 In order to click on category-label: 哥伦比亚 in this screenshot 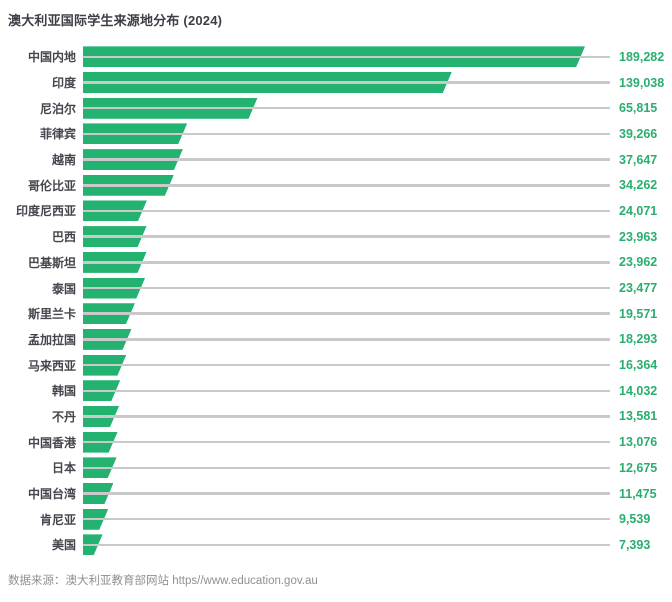, I will do `click(51, 185)`.